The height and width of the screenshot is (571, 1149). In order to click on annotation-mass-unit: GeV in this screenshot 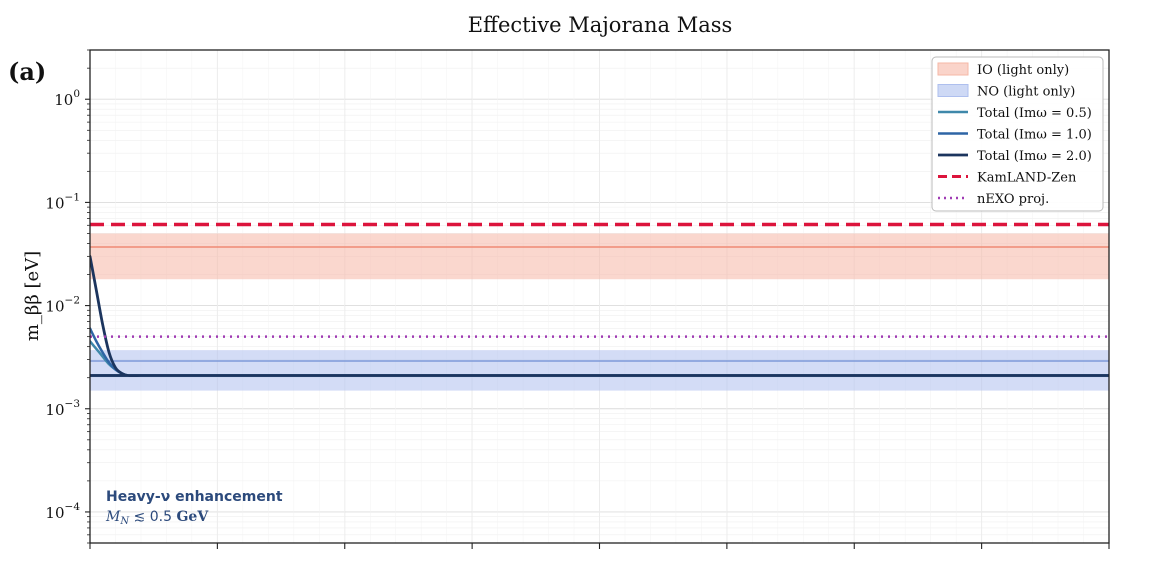, I will do `click(192, 517)`.